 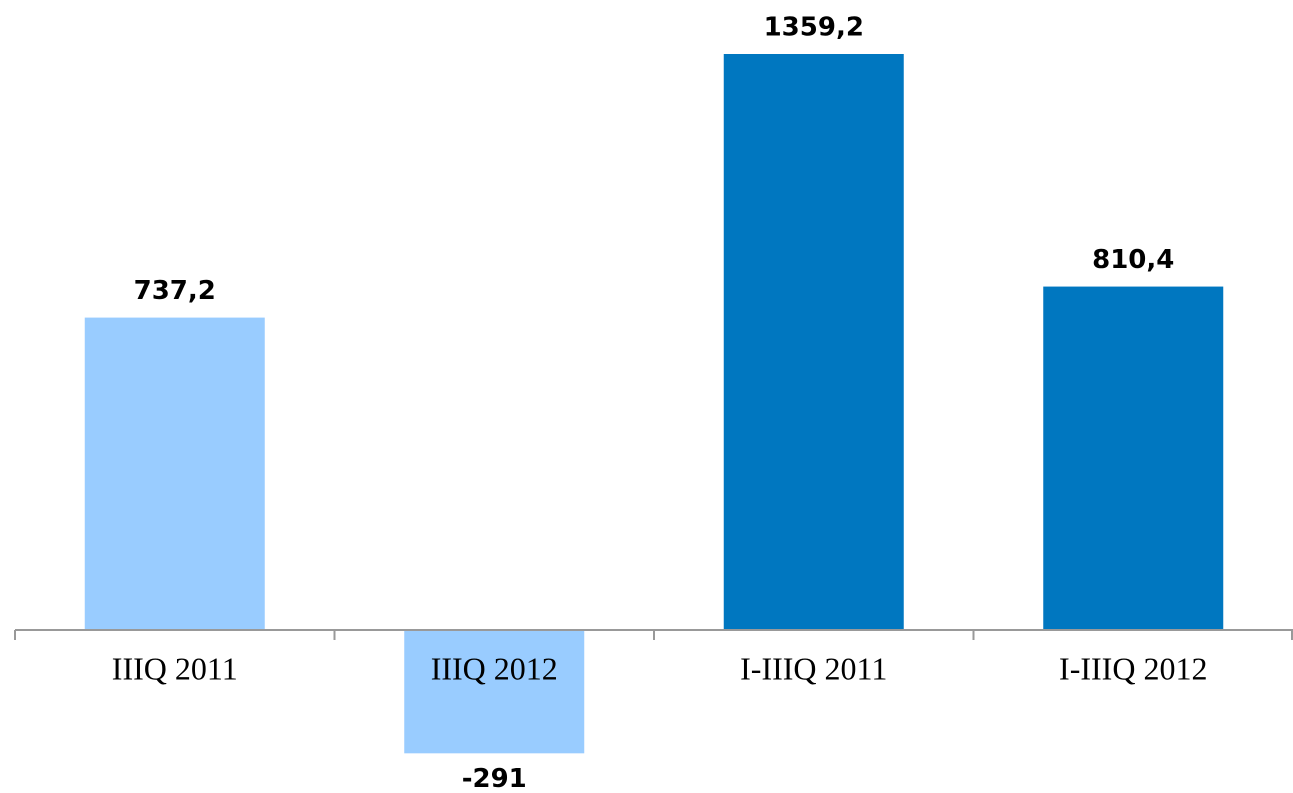 I want to click on x-tick-label: I-IIIQ 2012, so click(x=1133, y=668).